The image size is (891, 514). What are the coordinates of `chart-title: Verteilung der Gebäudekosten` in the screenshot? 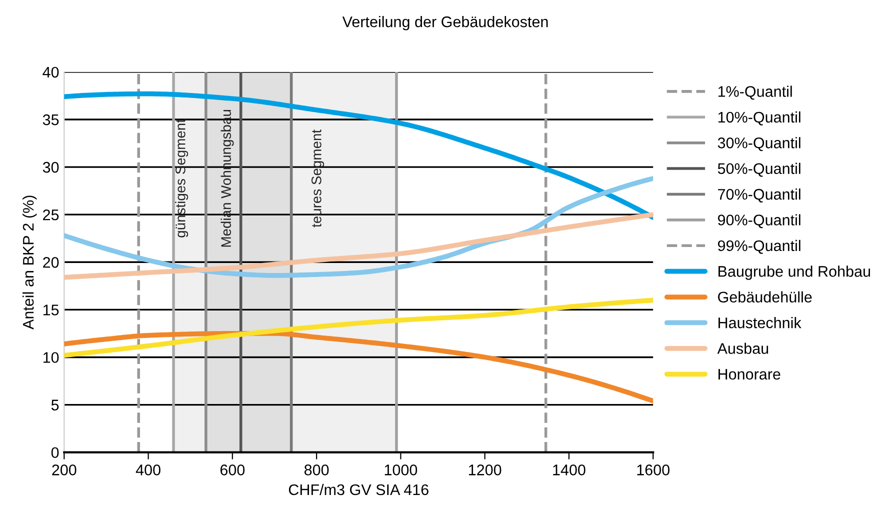 It's located at (445, 23).